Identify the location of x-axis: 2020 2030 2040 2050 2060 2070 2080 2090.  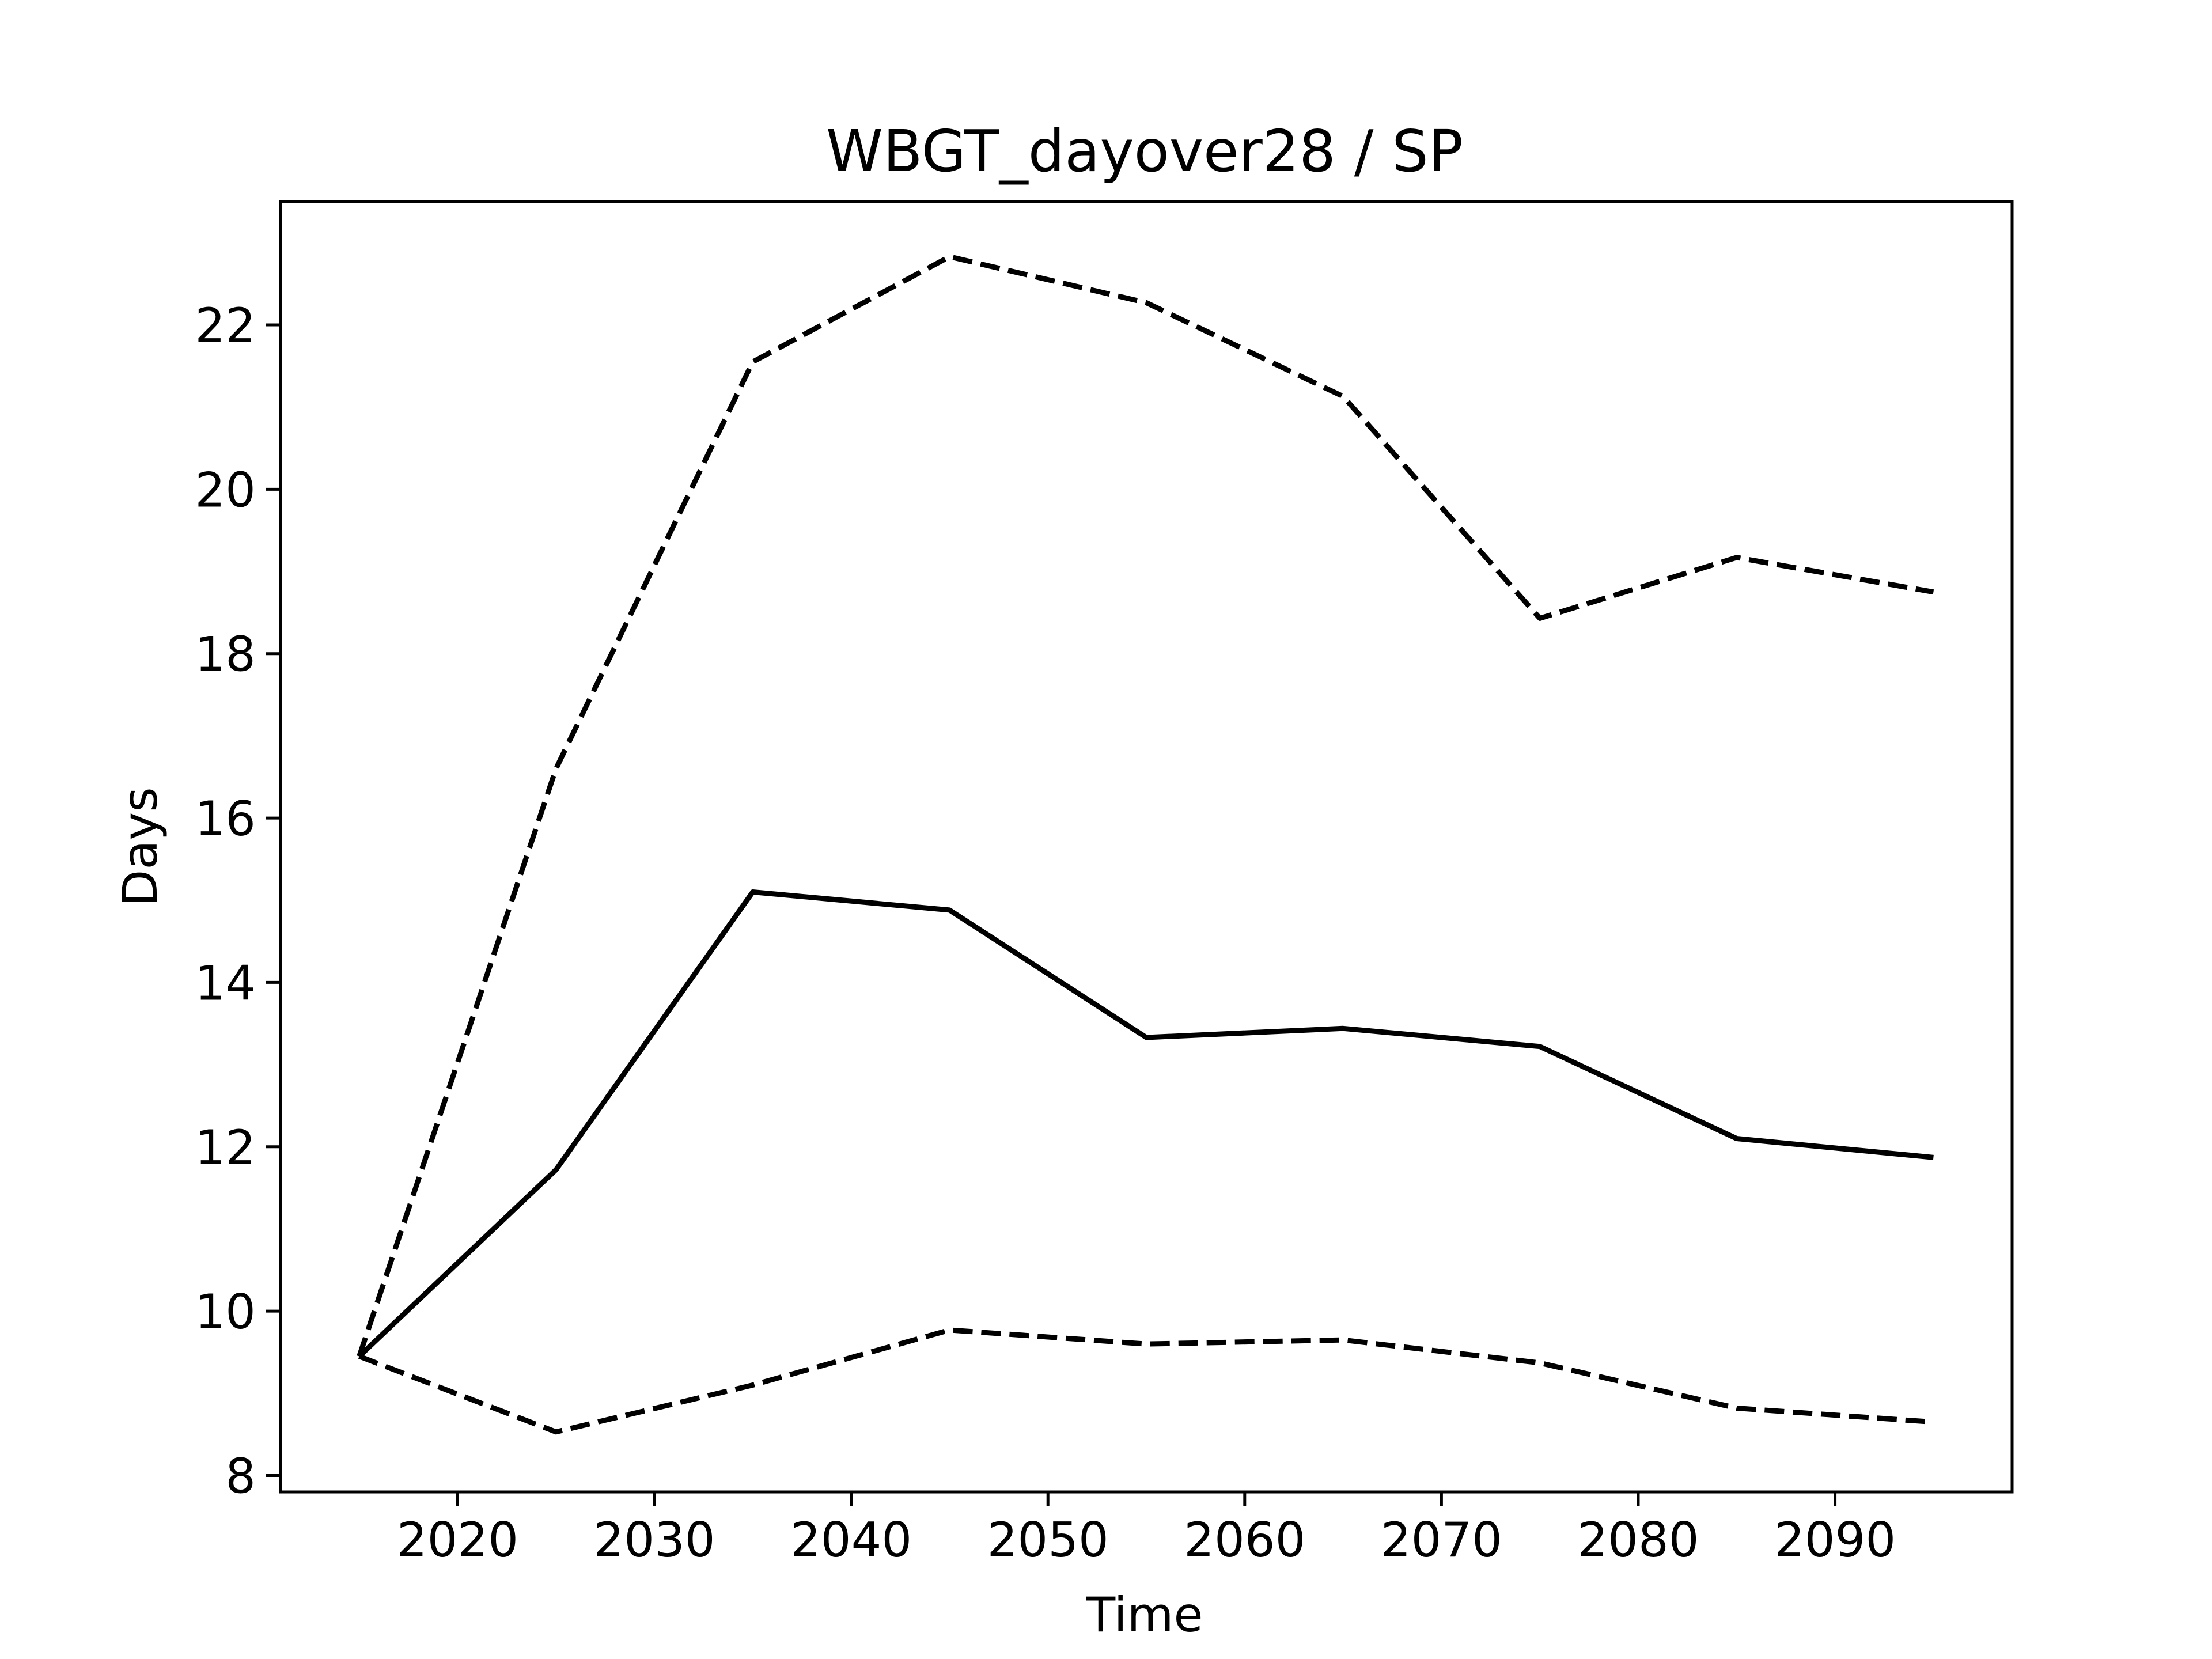
(1146, 1530).